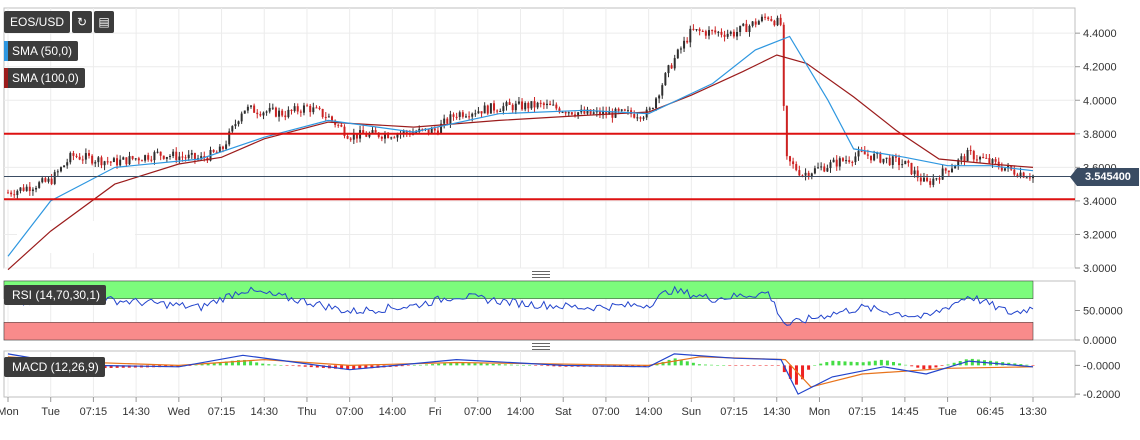 Image resolution: width=1140 pixels, height=440 pixels. What do you see at coordinates (541, 274) in the screenshot?
I see `rsi-panel-resize-handle` at bounding box center [541, 274].